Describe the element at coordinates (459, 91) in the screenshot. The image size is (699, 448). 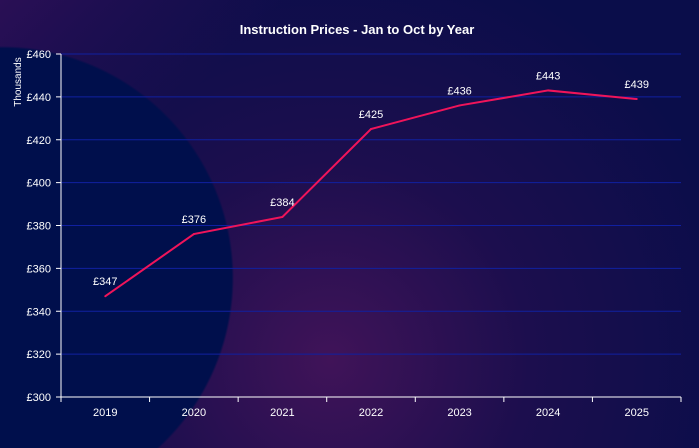
I see `data-label: £436` at that location.